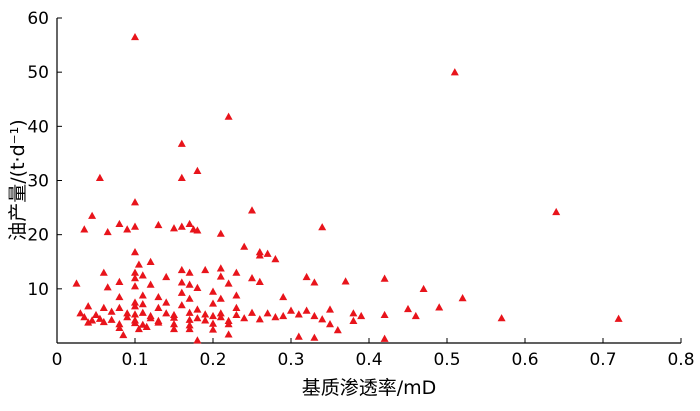 The image size is (700, 411). Describe the element at coordinates (38, 290) in the screenshot. I see `y-tick-label: 10` at that location.